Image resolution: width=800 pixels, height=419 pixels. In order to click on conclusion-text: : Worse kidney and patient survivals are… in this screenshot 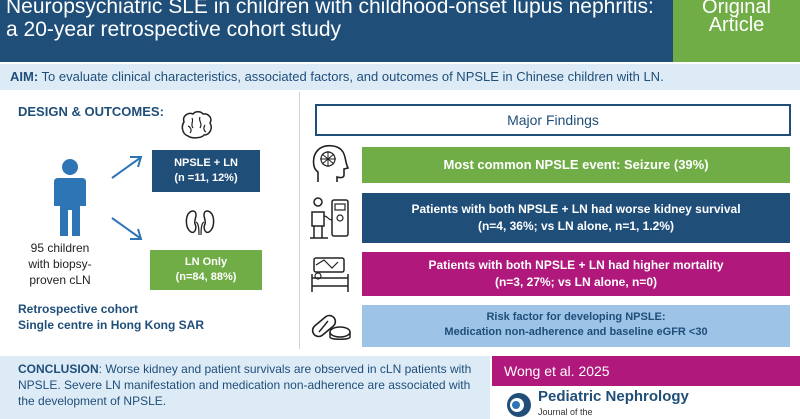, I will do `click(245, 385)`.